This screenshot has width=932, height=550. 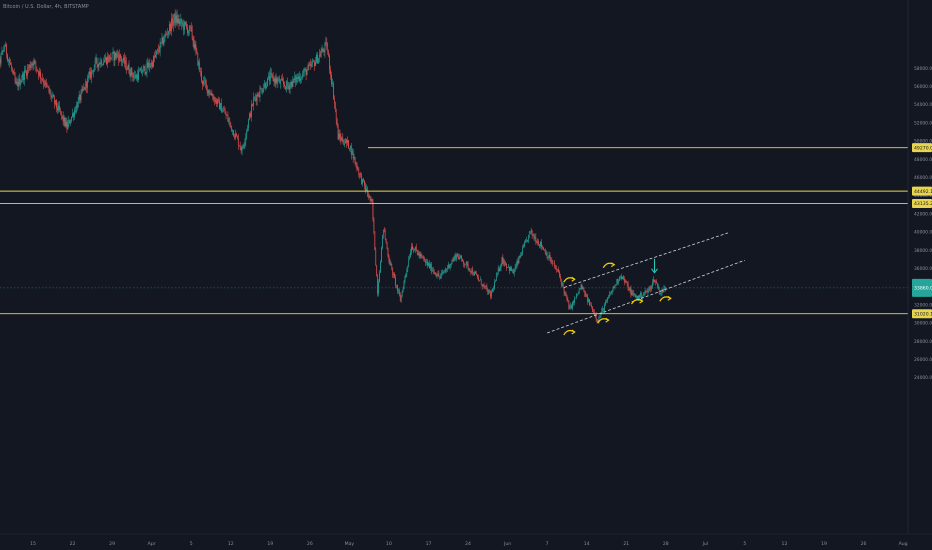 I want to click on trend-channel, so click(x=646, y=283).